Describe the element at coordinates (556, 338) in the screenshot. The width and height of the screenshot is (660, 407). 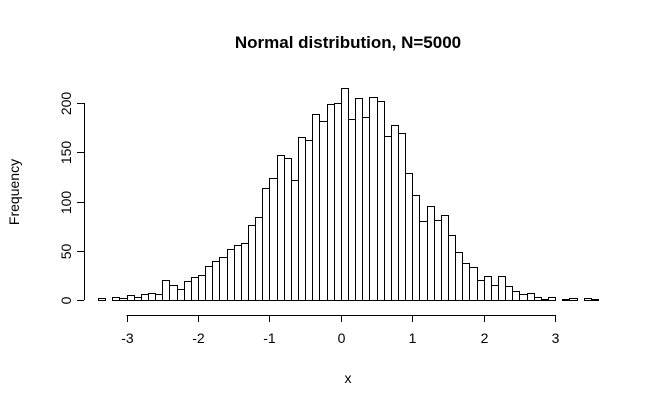
I see `x-tick-label: 3` at that location.